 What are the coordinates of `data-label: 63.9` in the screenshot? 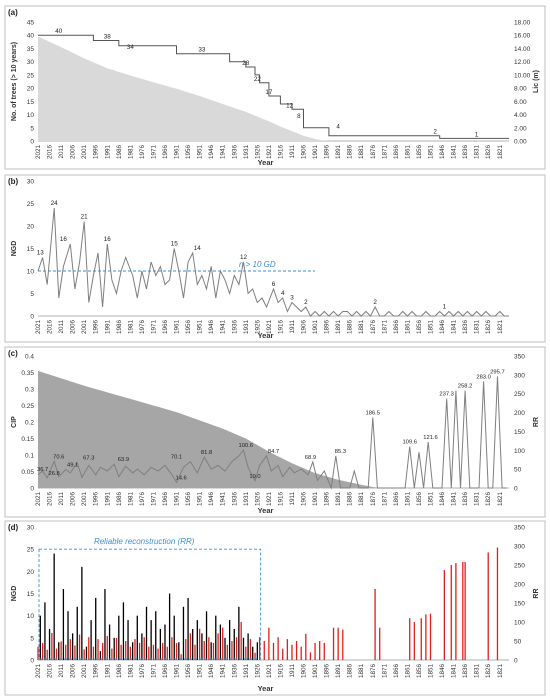 It's located at (123, 460).